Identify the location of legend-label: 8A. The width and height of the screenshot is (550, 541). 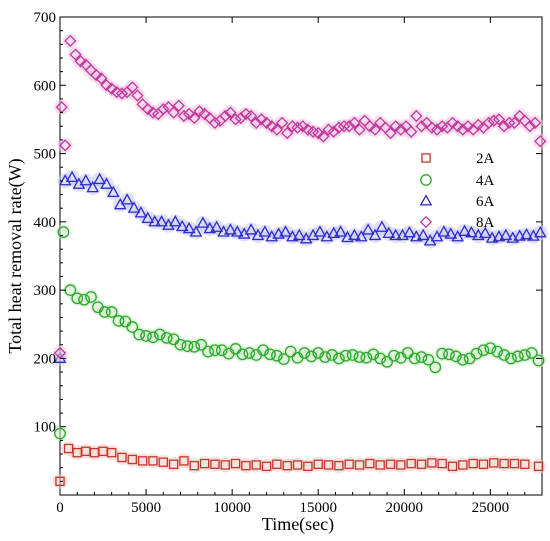
(485, 223).